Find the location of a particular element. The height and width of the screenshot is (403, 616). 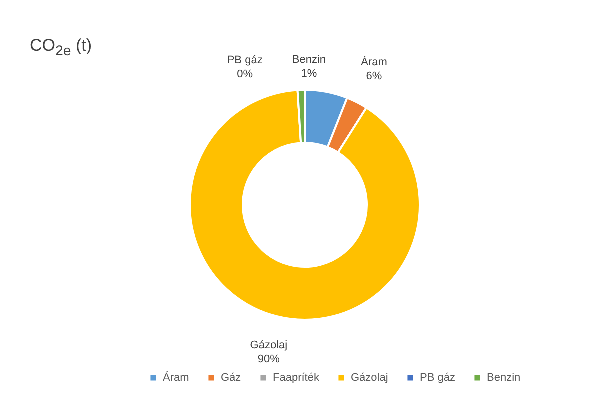

text: 0% is located at coordinates (245, 74).